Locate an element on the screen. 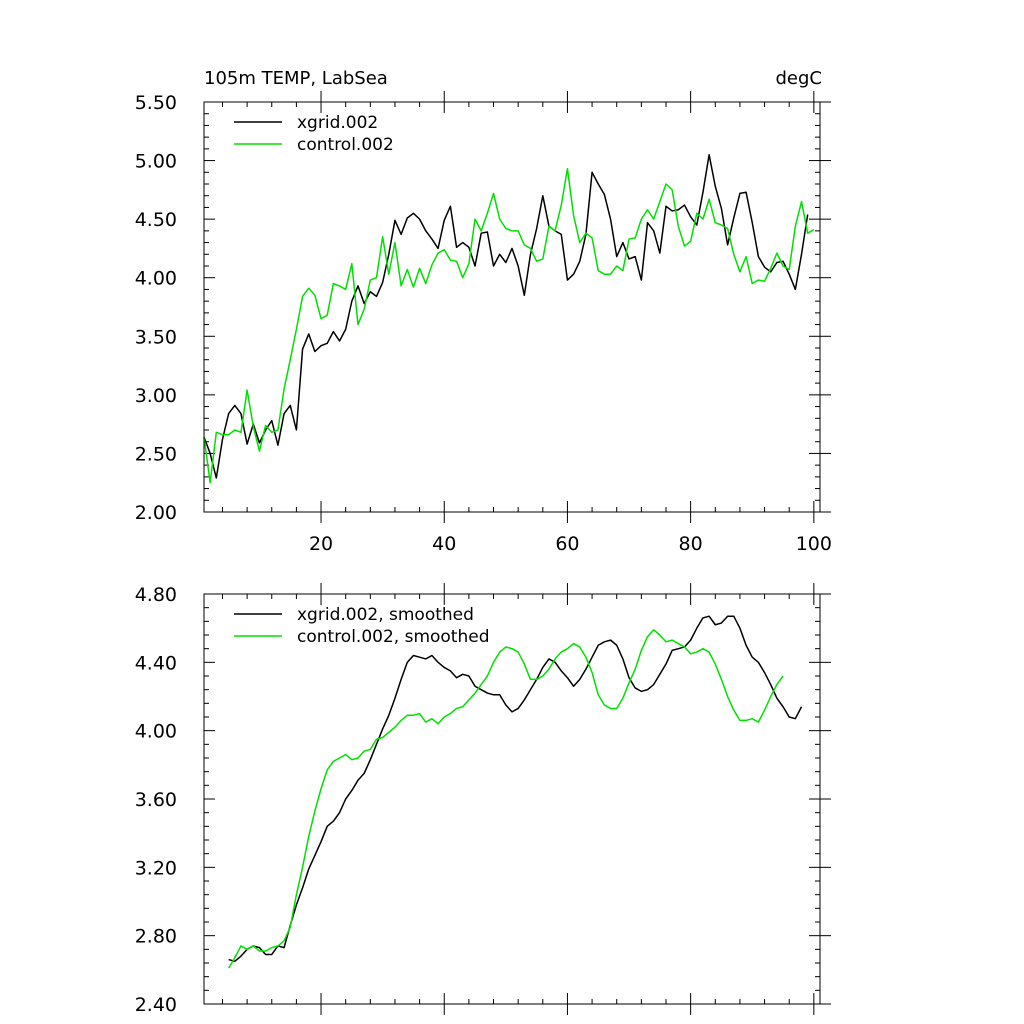 The image size is (1024, 1024). top-panel-title: 105m TEMP, LabSea is located at coordinates (296, 78).